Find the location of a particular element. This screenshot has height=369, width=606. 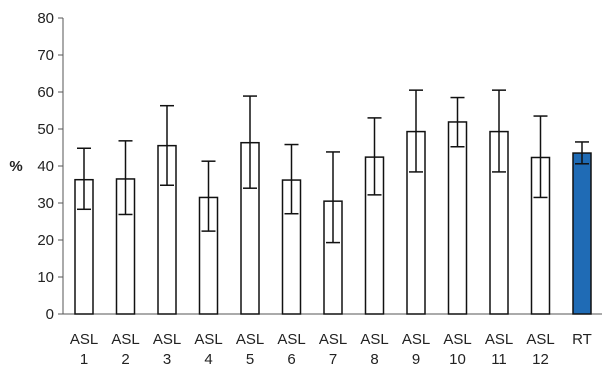

y-tick-label: 60 is located at coordinates (45, 92).